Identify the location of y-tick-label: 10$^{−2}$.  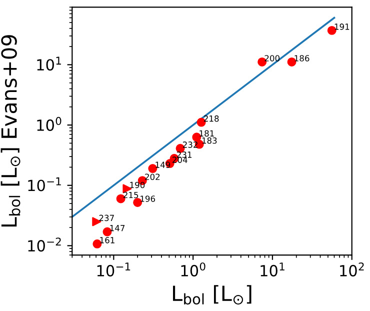
(44, 245).